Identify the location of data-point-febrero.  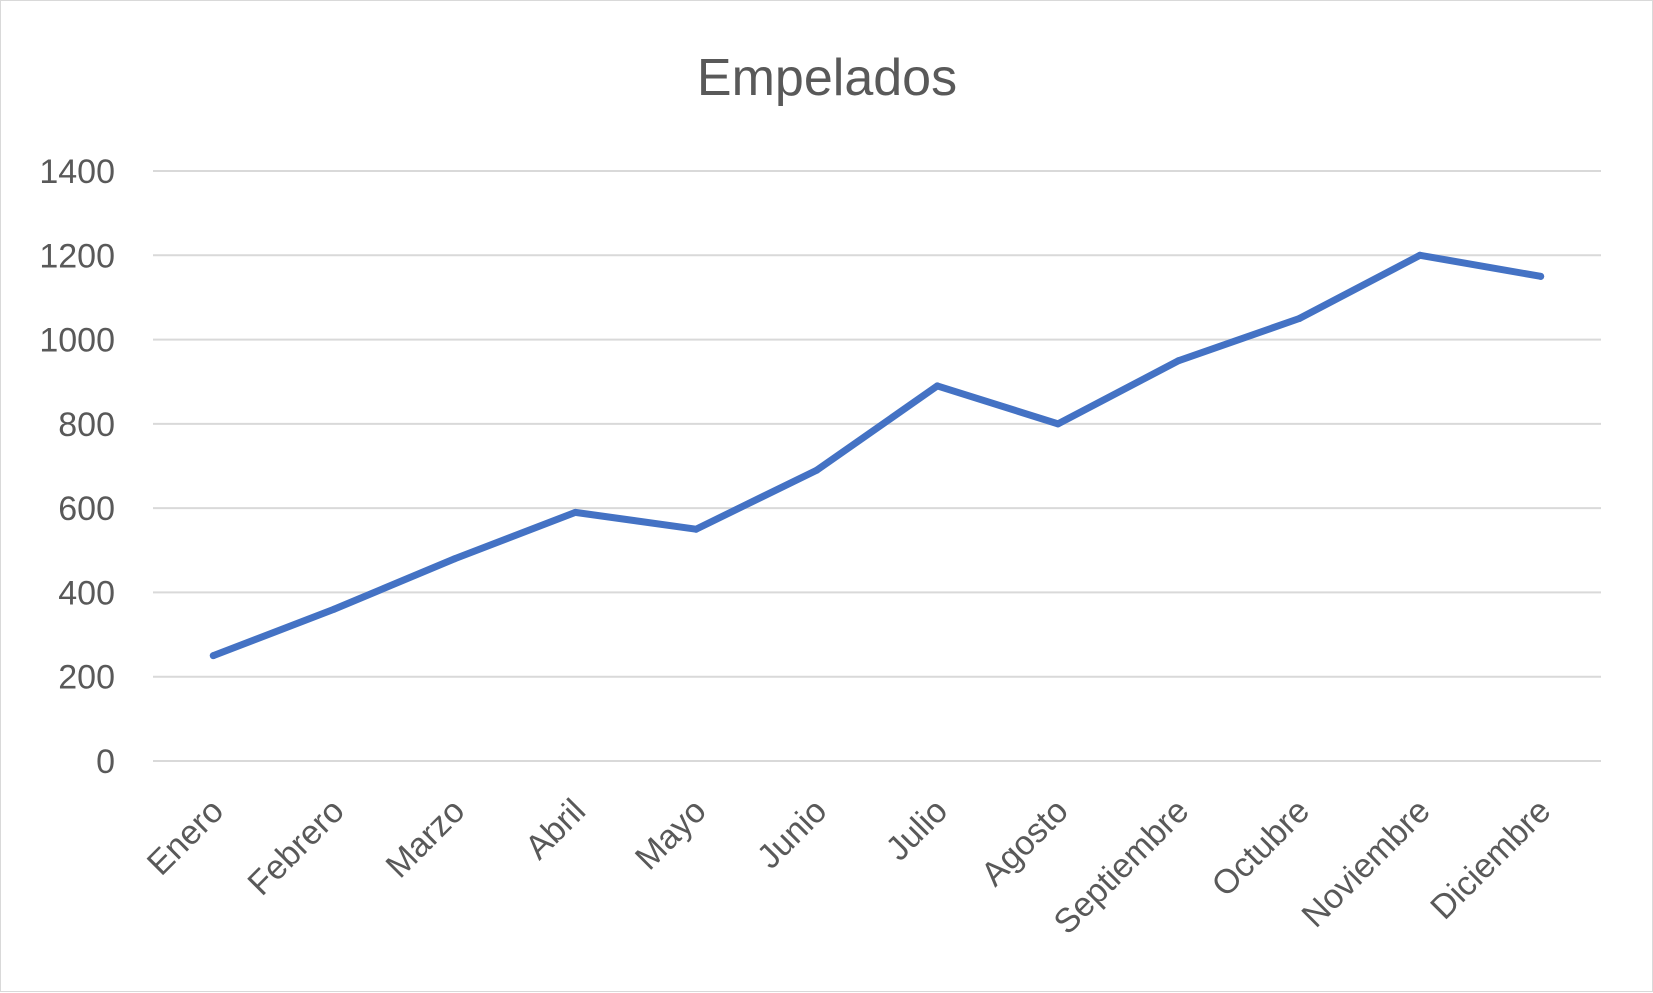
(334, 609).